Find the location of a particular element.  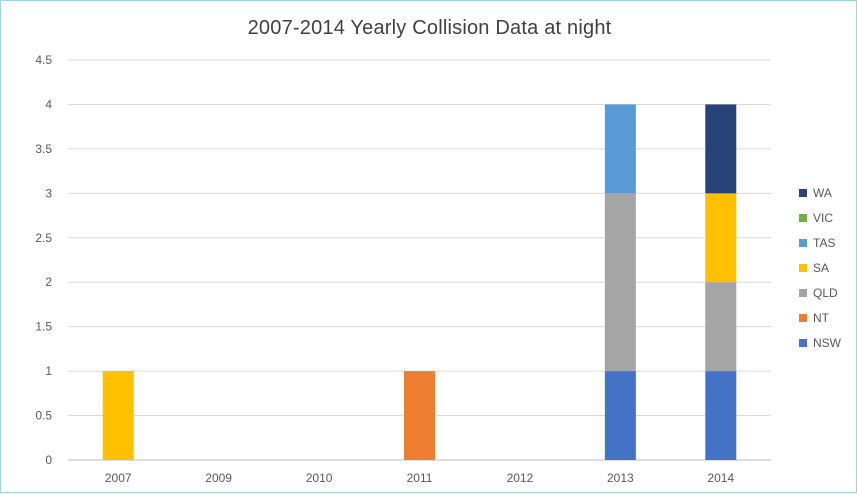

x-tick-label: 2009 is located at coordinates (218, 478).